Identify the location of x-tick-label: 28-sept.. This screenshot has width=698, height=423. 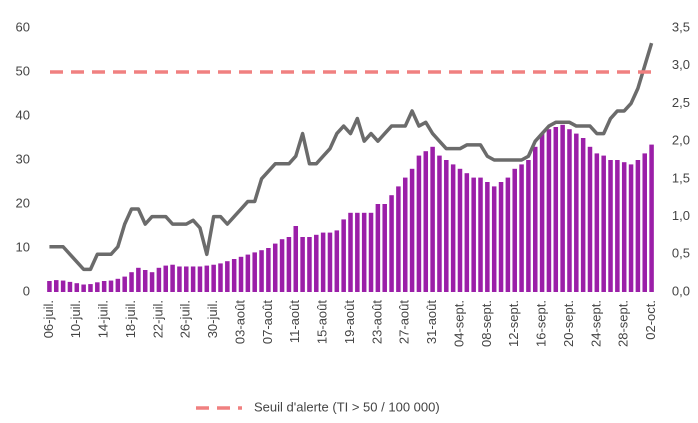
(623, 323).